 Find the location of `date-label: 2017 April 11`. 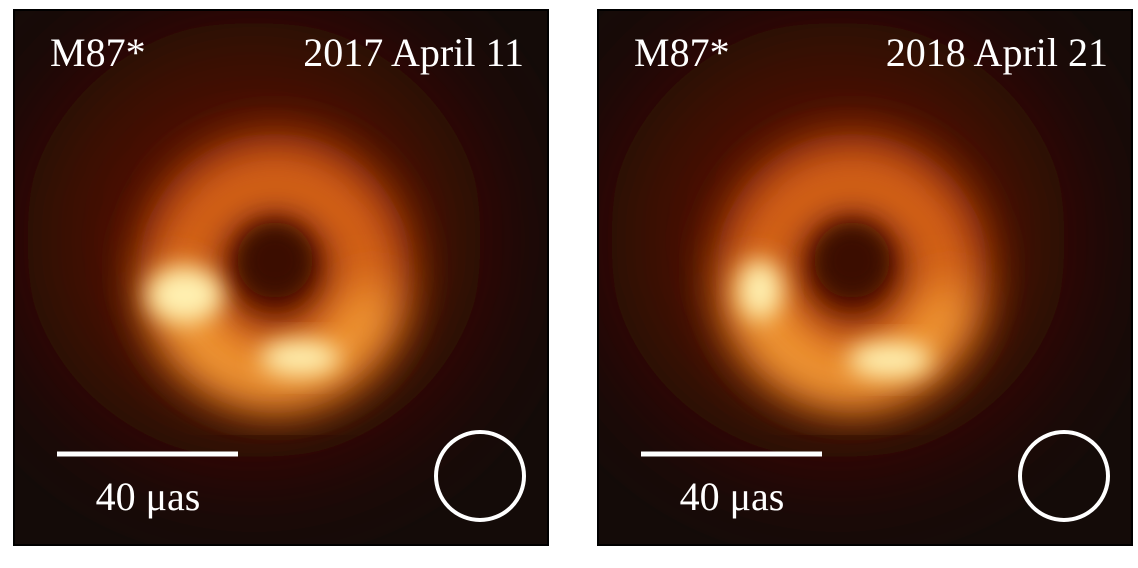

date-label: 2017 April 11 is located at coordinates (413, 52).